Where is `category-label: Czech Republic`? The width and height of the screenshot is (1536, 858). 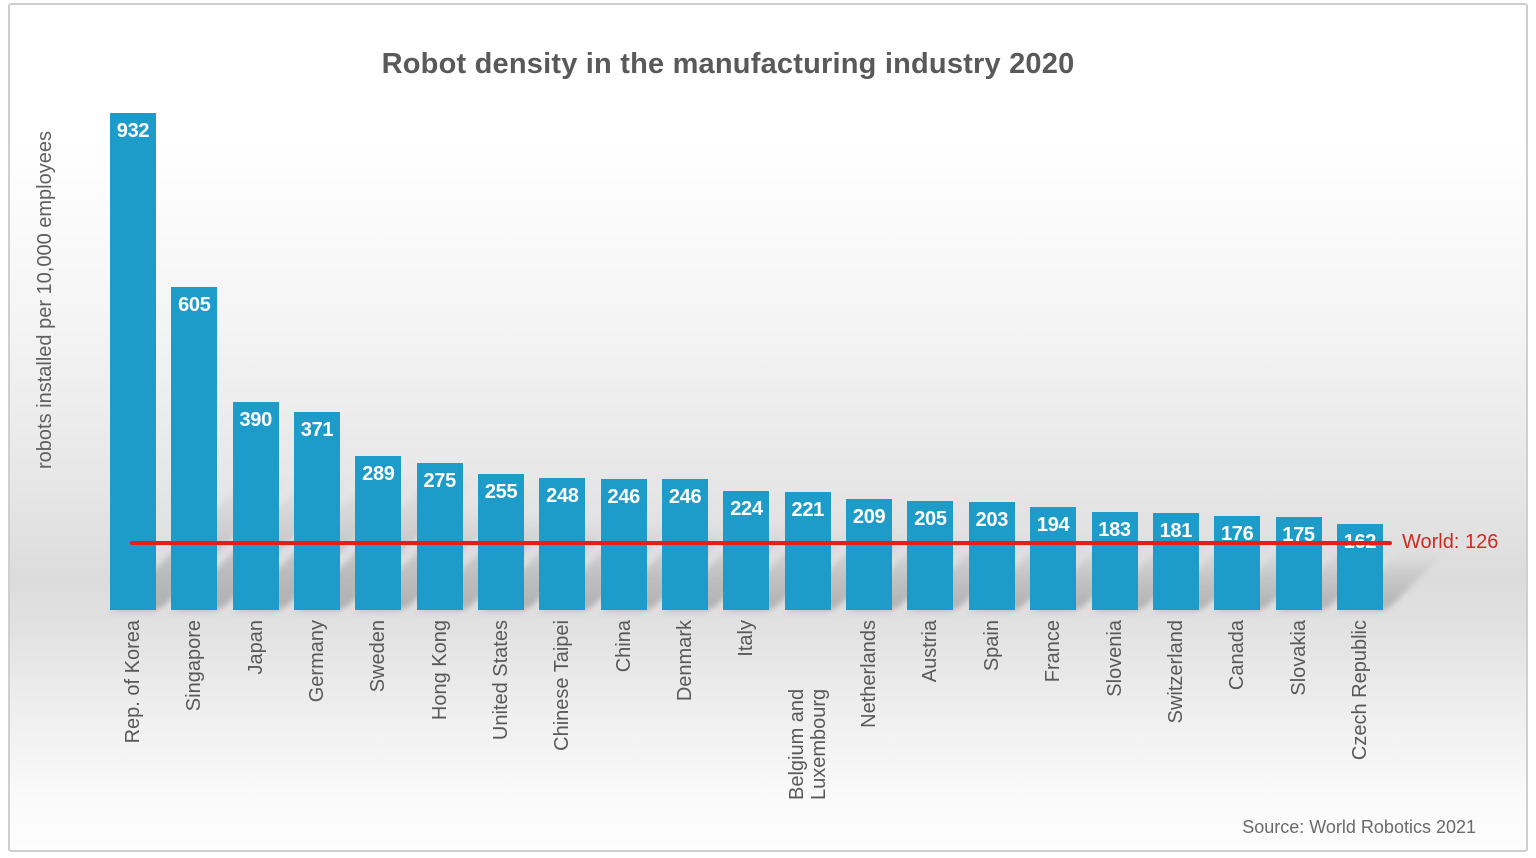
category-label: Czech Republic is located at coordinates (1360, 712).